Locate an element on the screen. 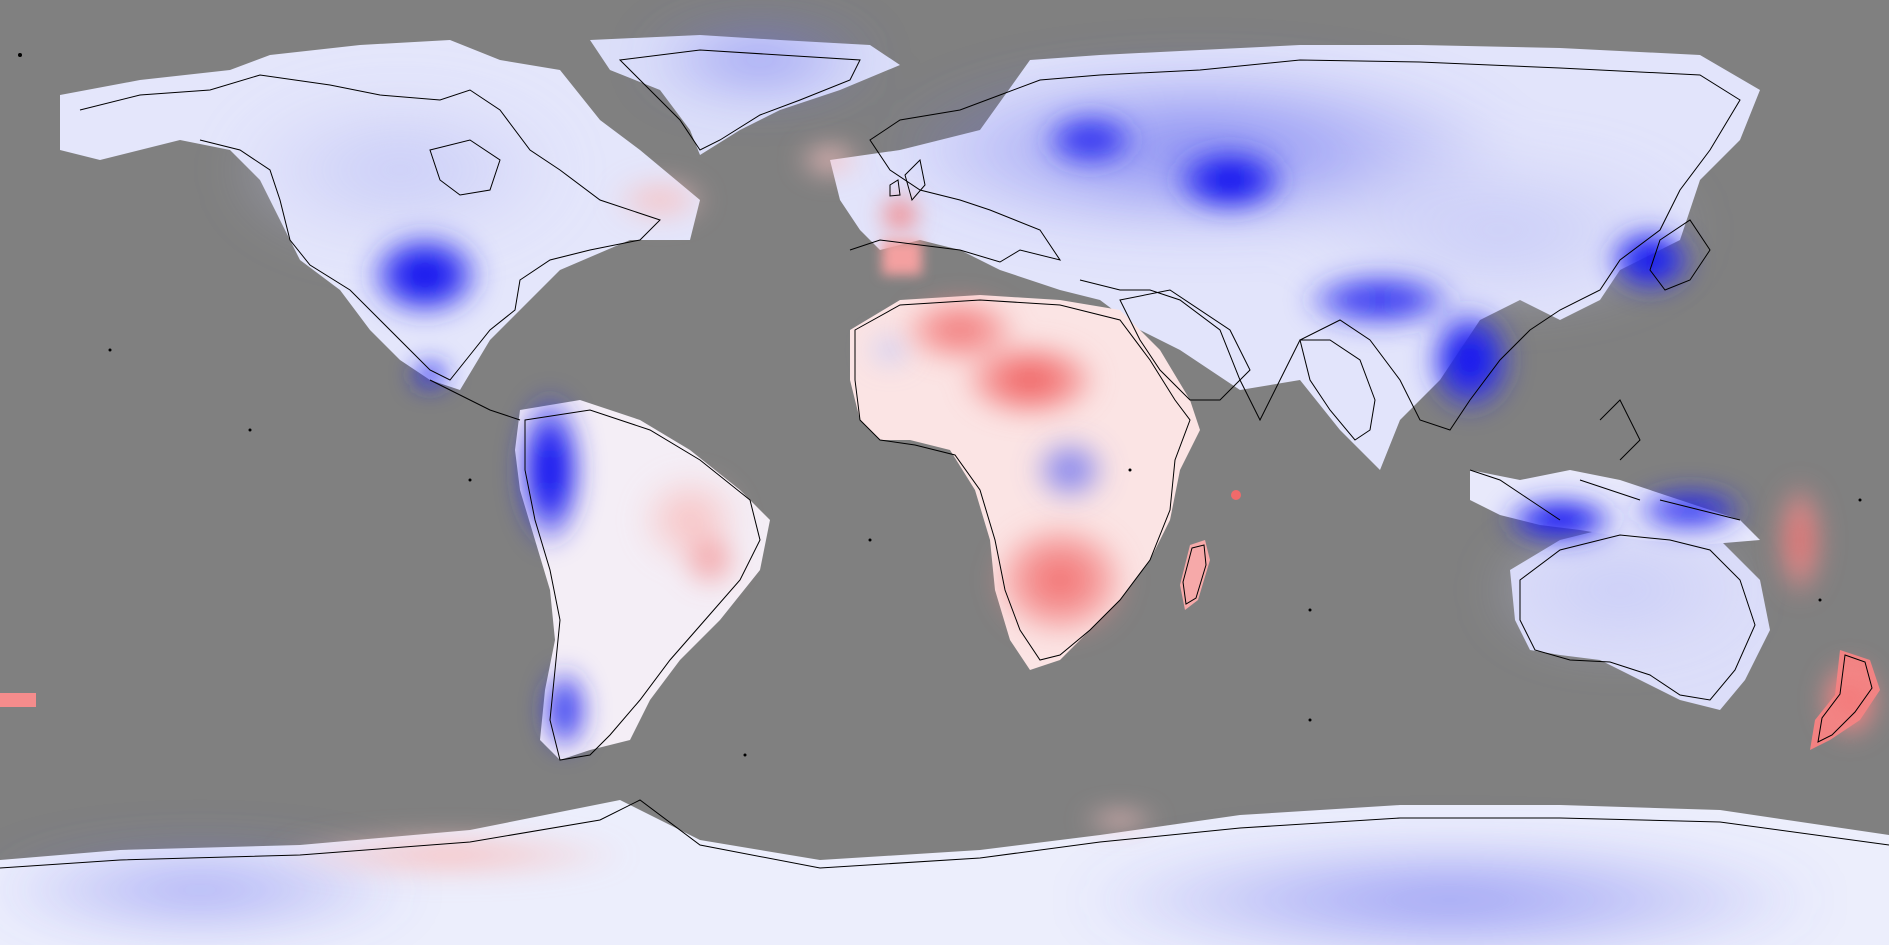 This screenshot has height=945, width=1889. coastline-madagascar is located at coordinates (1194, 574).